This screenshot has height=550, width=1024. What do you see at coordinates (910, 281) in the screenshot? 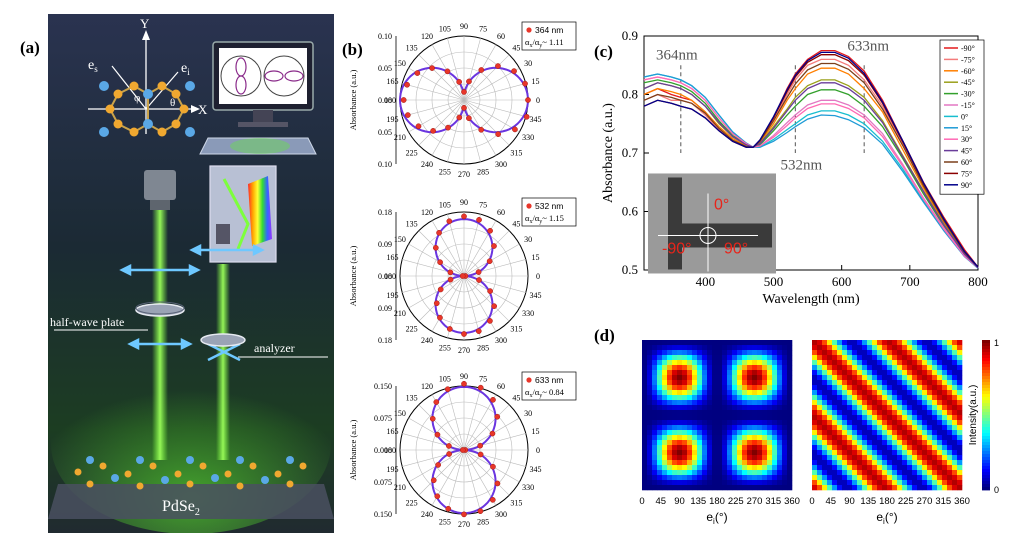
I see `spectra-xtick-label: 700` at bounding box center [910, 281].